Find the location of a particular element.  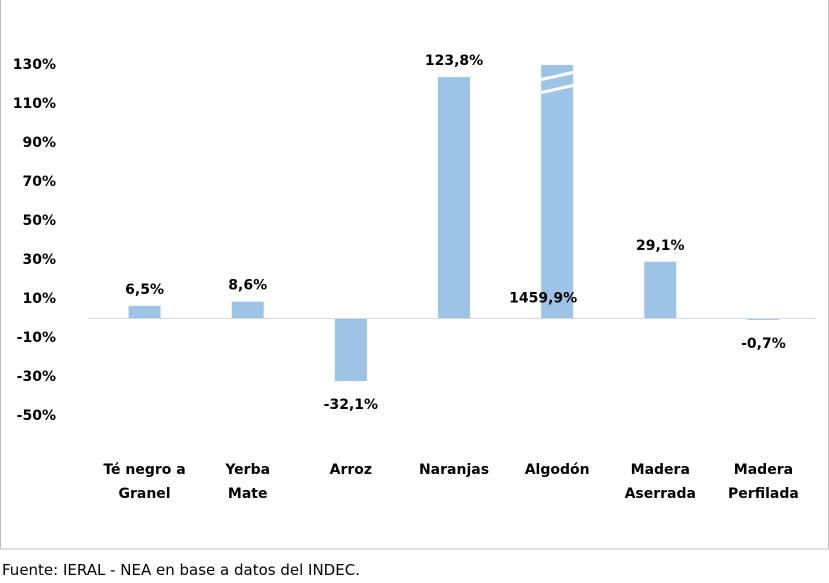

value-label: -0,7% is located at coordinates (763, 344).